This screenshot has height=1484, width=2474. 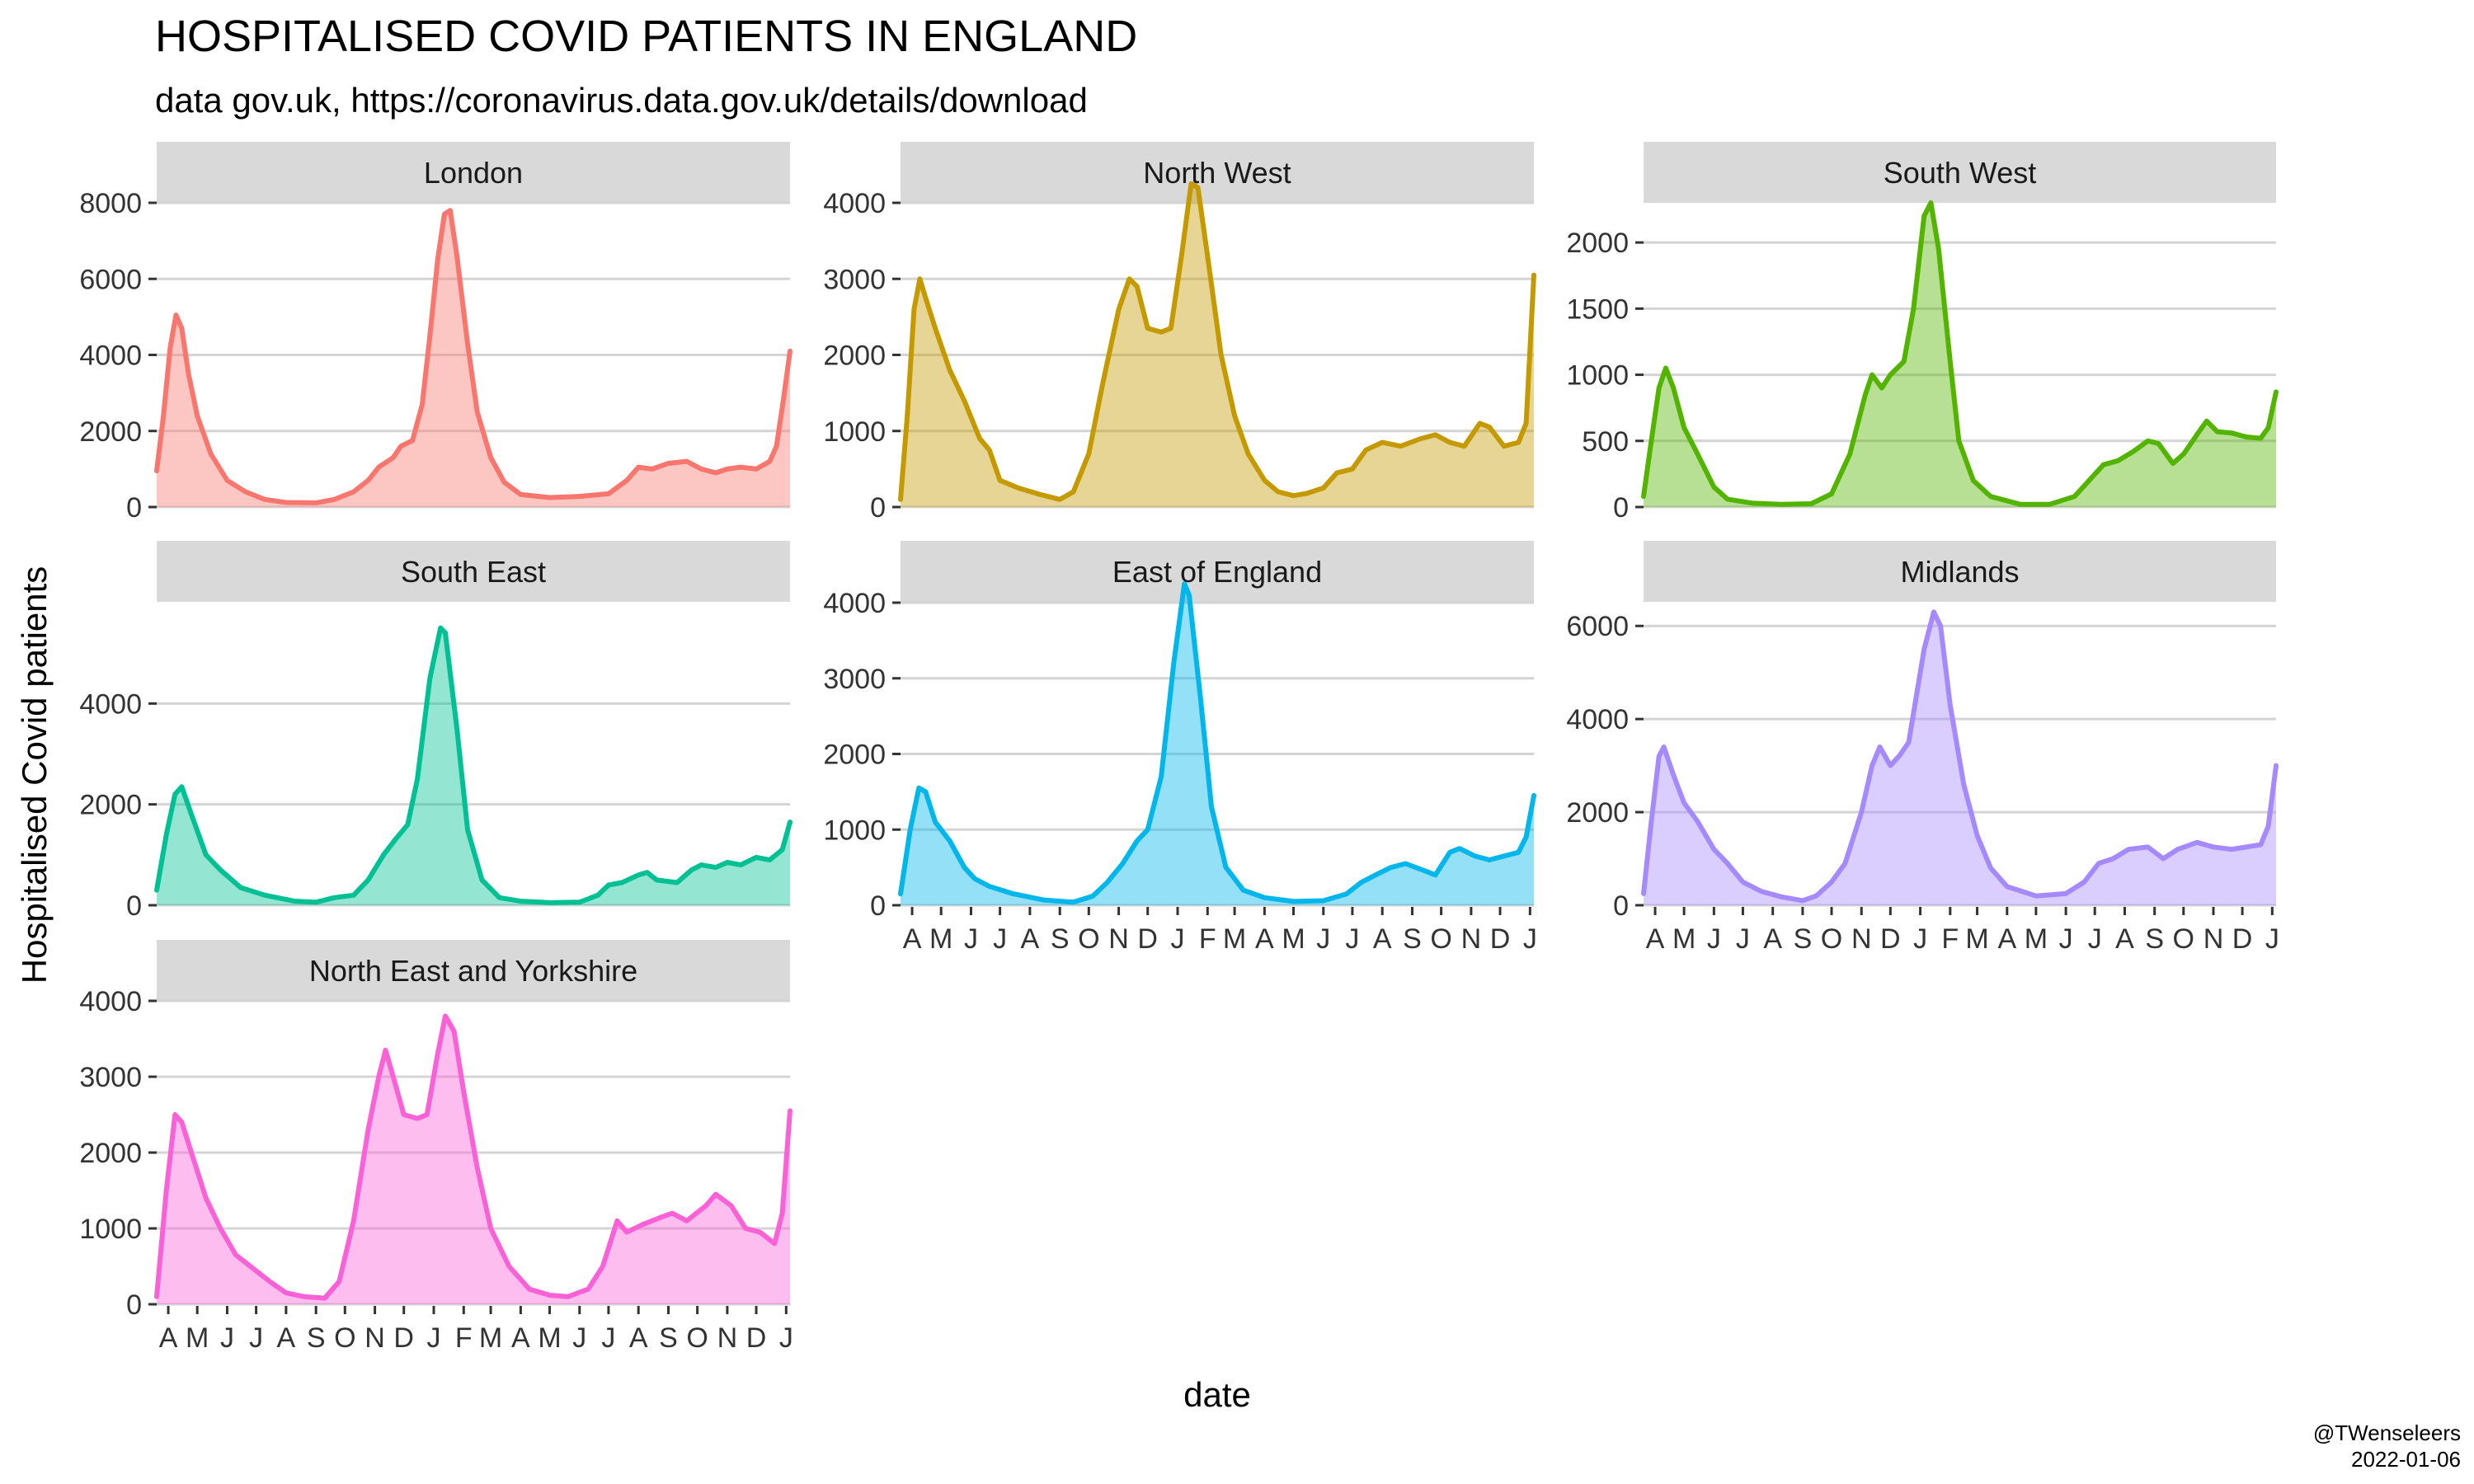 I want to click on strip-east-of-england, so click(x=1217, y=571).